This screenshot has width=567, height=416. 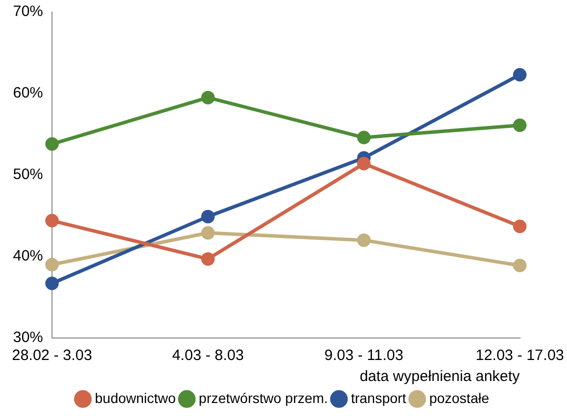 I want to click on legend-label: budownictwo, so click(x=135, y=398).